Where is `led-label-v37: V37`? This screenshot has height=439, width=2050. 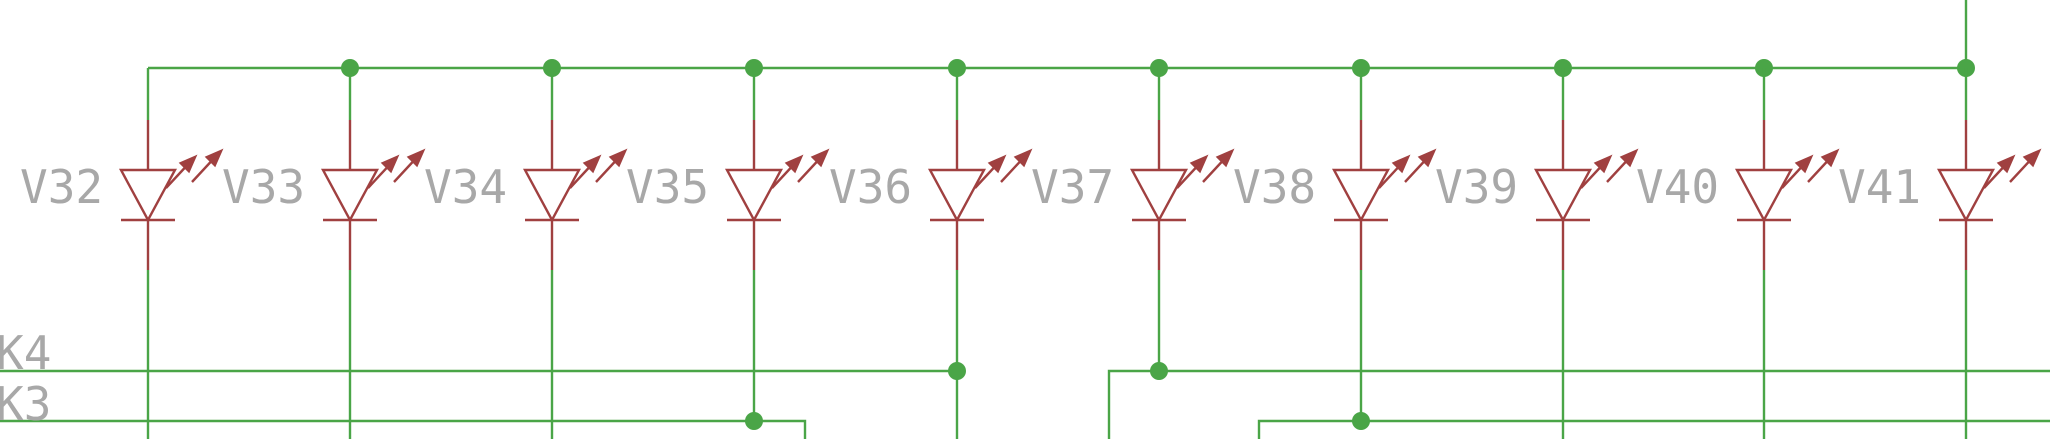 led-label-v37: V37 is located at coordinates (1072, 187).